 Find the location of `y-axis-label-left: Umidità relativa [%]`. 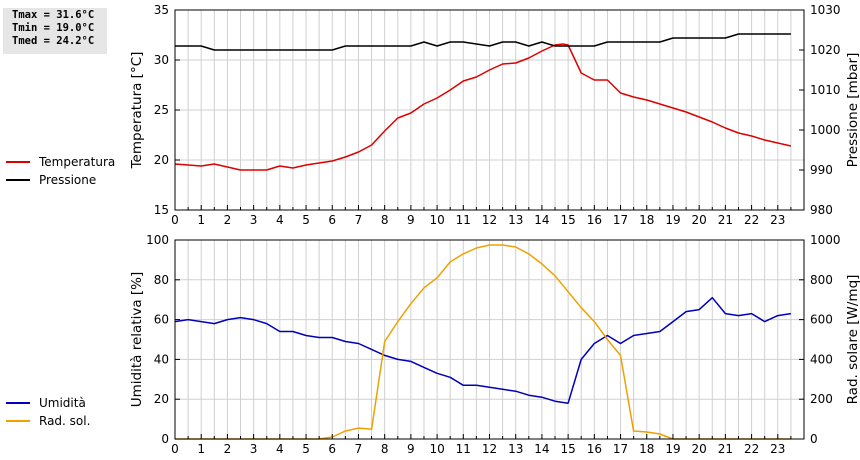

y-axis-label-left: Umidità relativa [%] is located at coordinates (137, 340).